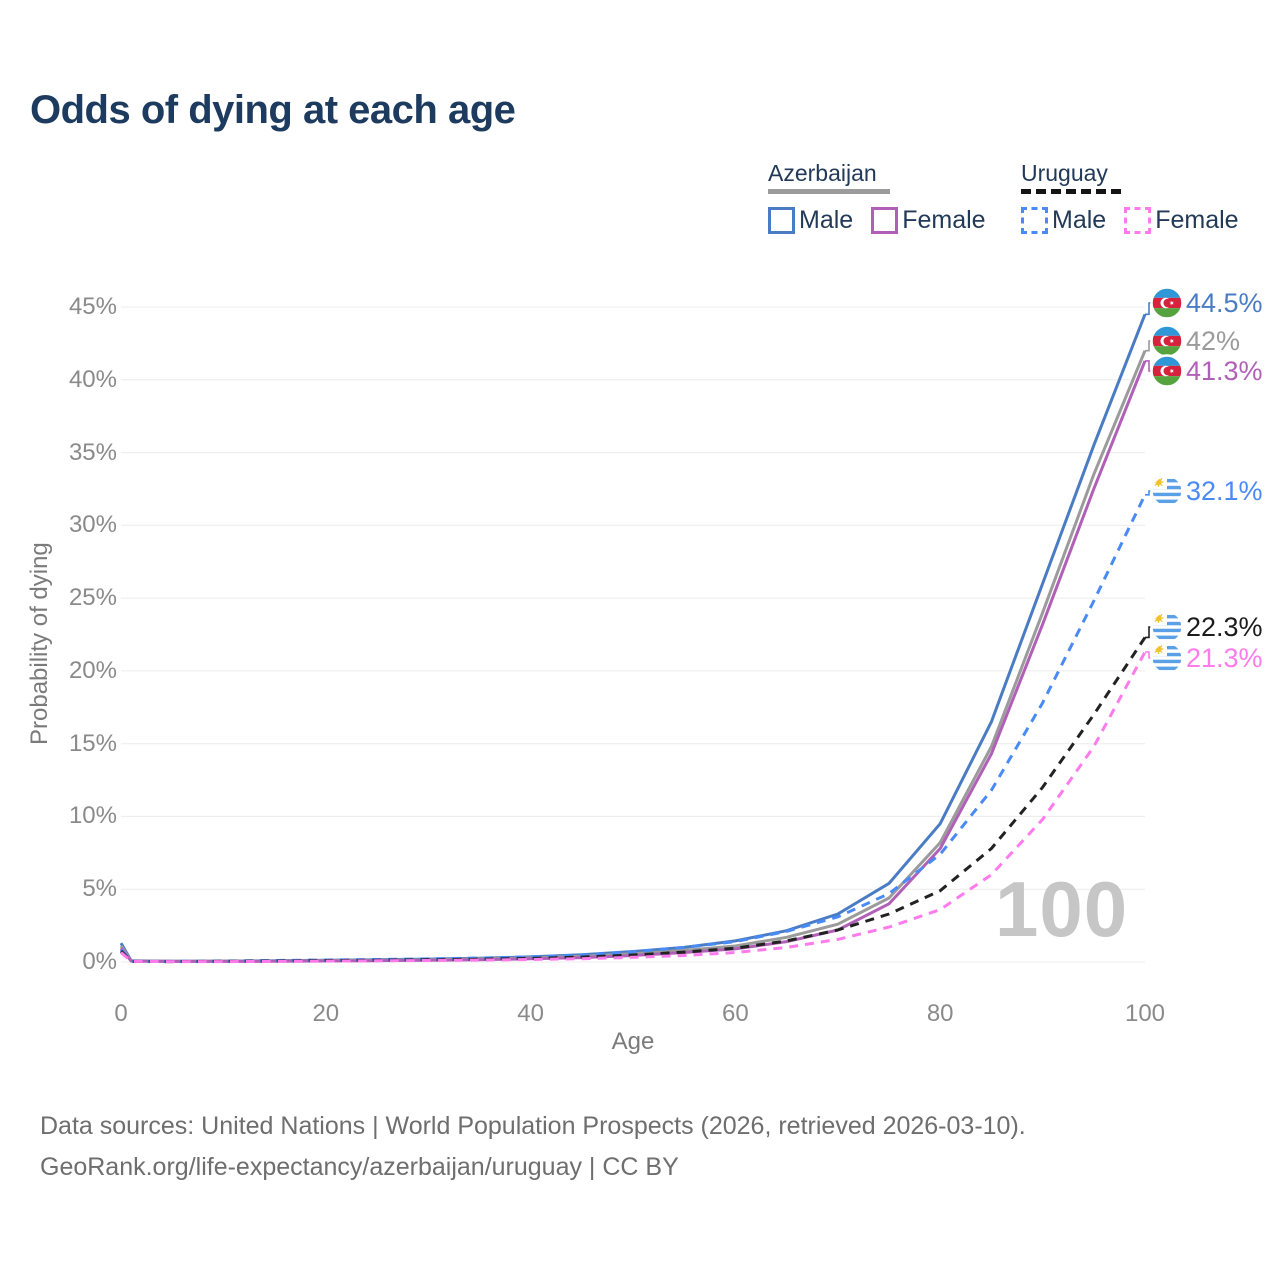 This screenshot has width=1280, height=1280. I want to click on azerbaijan-female-swatch-icon, so click(885, 220).